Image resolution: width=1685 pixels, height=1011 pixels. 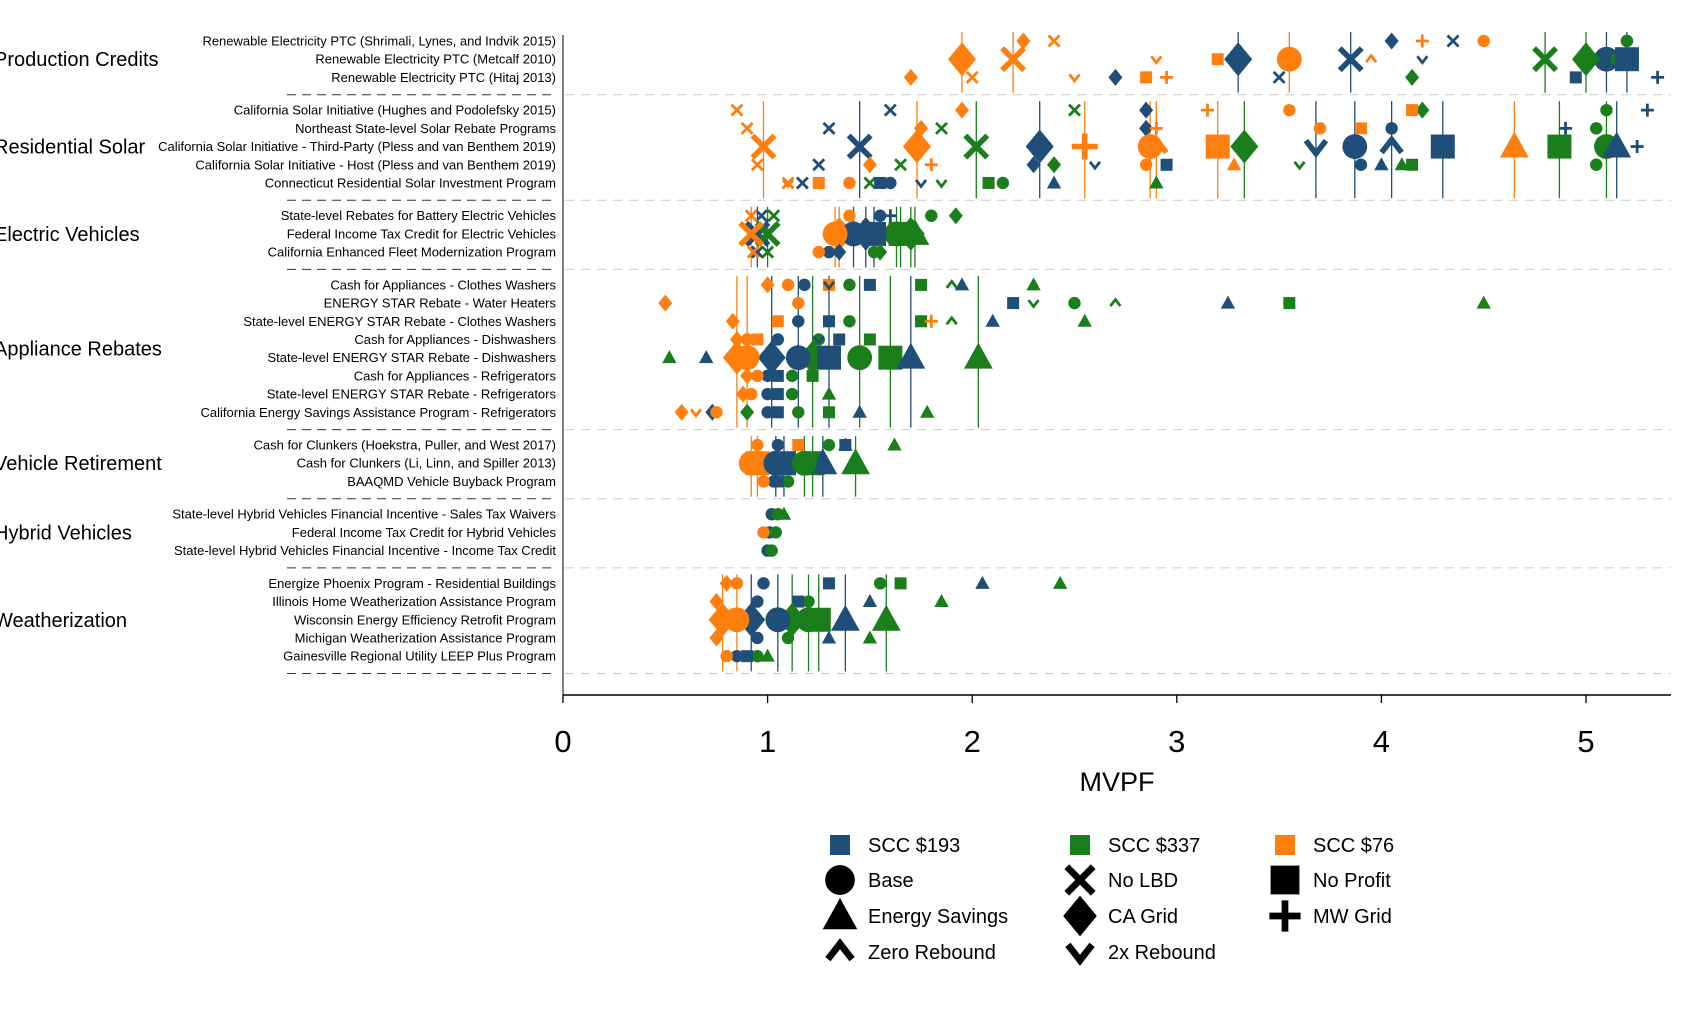 What do you see at coordinates (1143, 881) in the screenshot?
I see `legend-label: No LBD` at bounding box center [1143, 881].